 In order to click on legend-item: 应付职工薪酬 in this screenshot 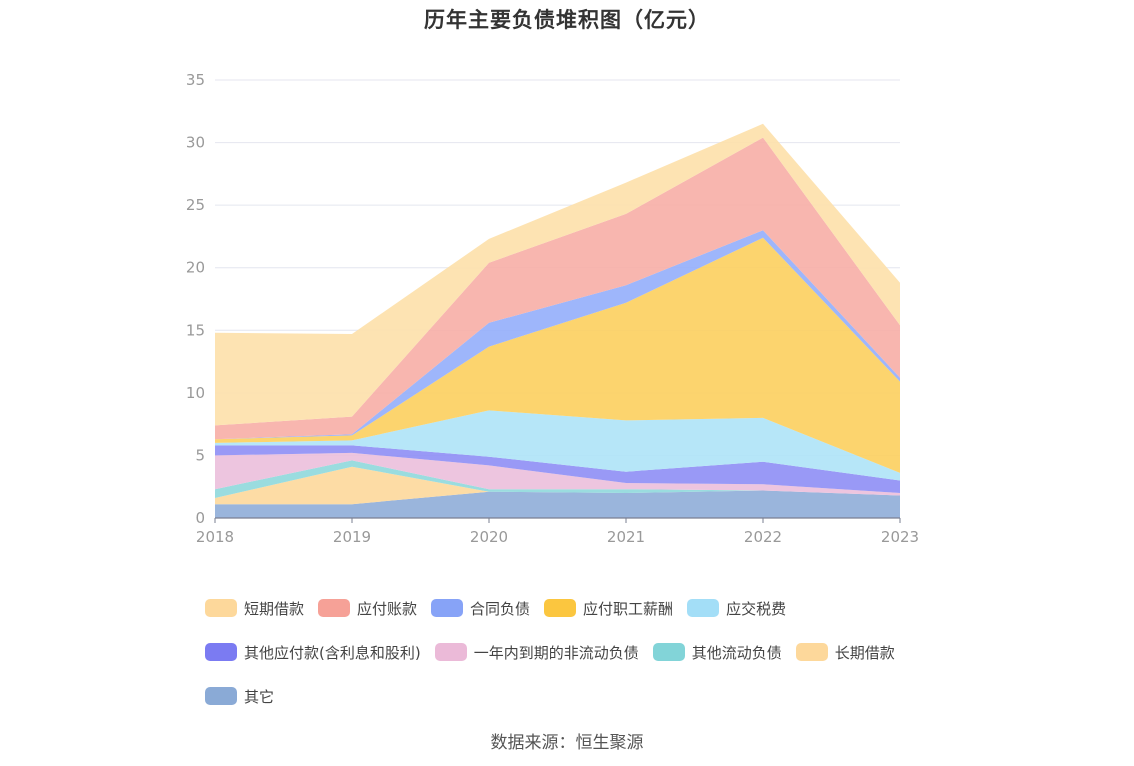, I will do `click(608, 608)`.